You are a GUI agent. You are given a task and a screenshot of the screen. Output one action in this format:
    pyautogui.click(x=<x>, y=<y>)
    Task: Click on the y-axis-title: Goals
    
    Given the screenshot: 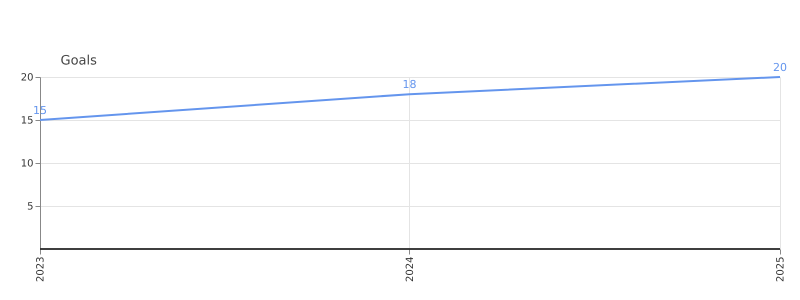 What is the action you would take?
    pyautogui.click(x=79, y=61)
    